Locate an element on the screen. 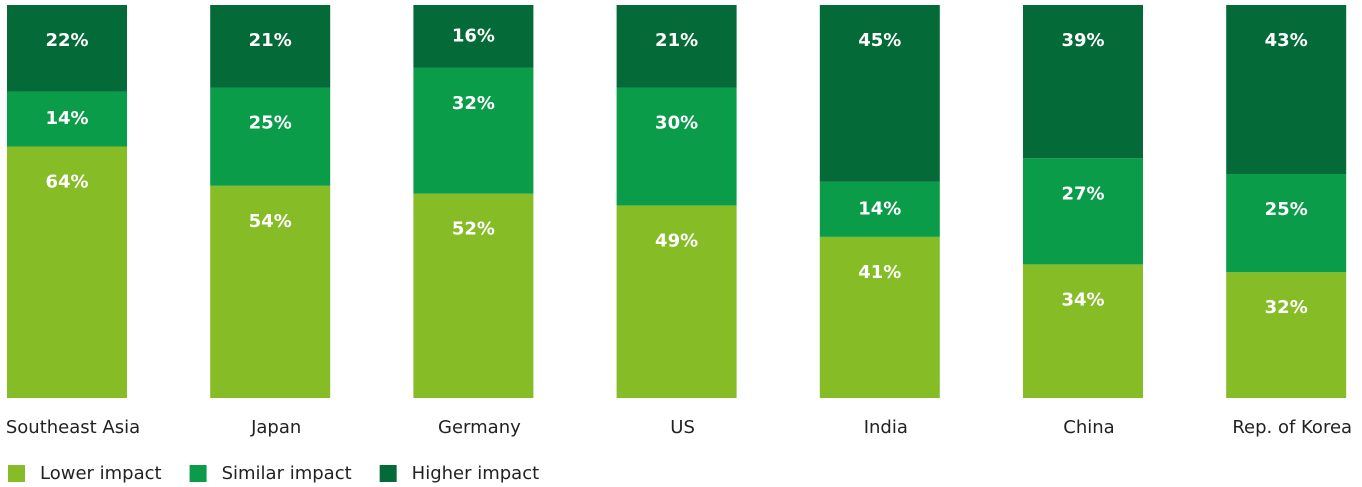 Image resolution: width=1362 pixels, height=487 pixels. x-tick-label: China is located at coordinates (1088, 427).